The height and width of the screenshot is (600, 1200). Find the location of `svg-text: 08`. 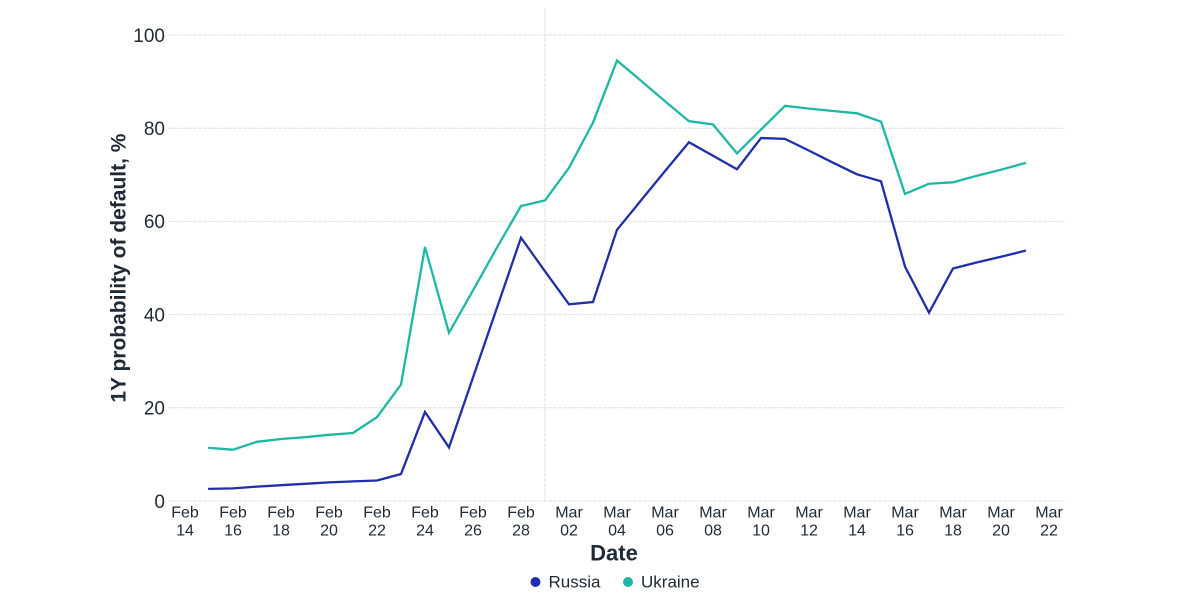

svg-text: 08 is located at coordinates (713, 531).